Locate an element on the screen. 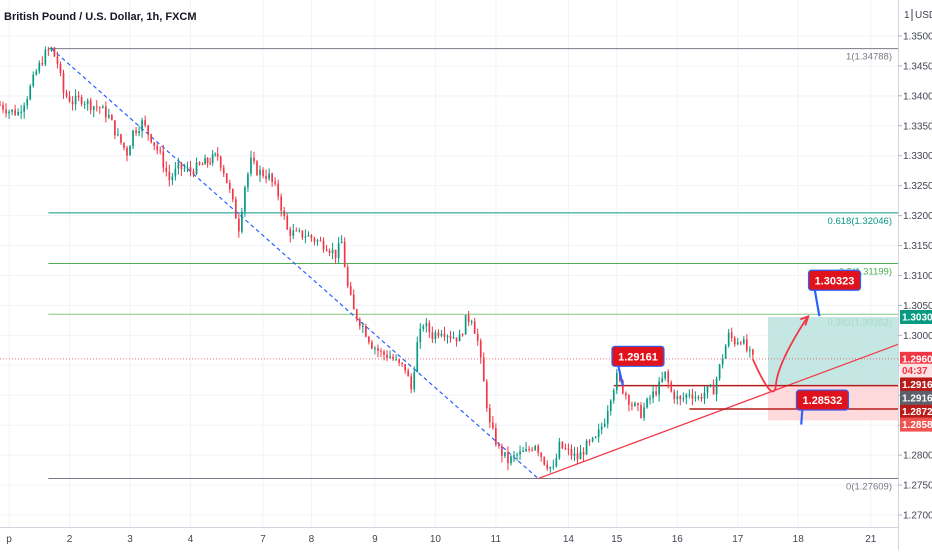 The height and width of the screenshot is (555, 932). currency-label: 1 USD is located at coordinates (918, 15).